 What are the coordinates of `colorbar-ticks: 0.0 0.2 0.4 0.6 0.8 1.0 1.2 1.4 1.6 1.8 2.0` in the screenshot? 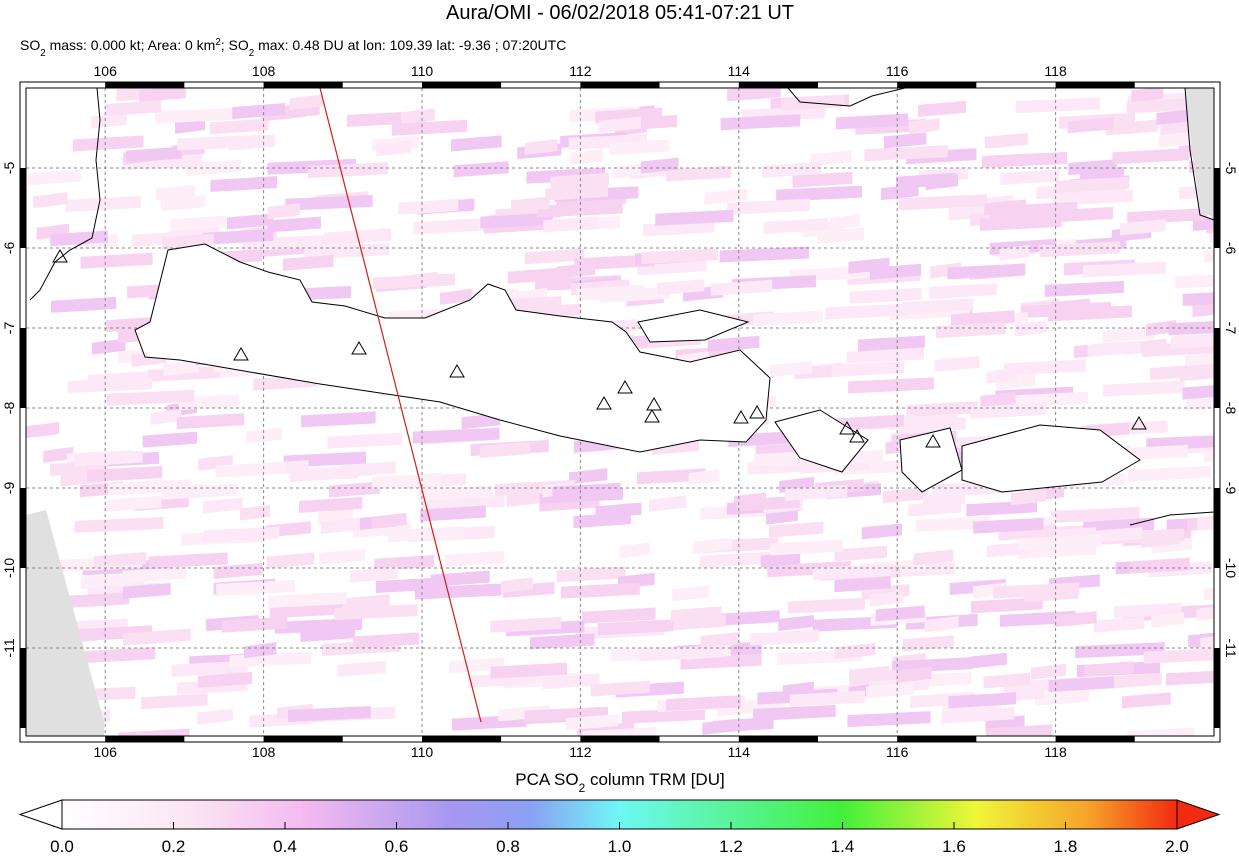 It's located at (619, 839).